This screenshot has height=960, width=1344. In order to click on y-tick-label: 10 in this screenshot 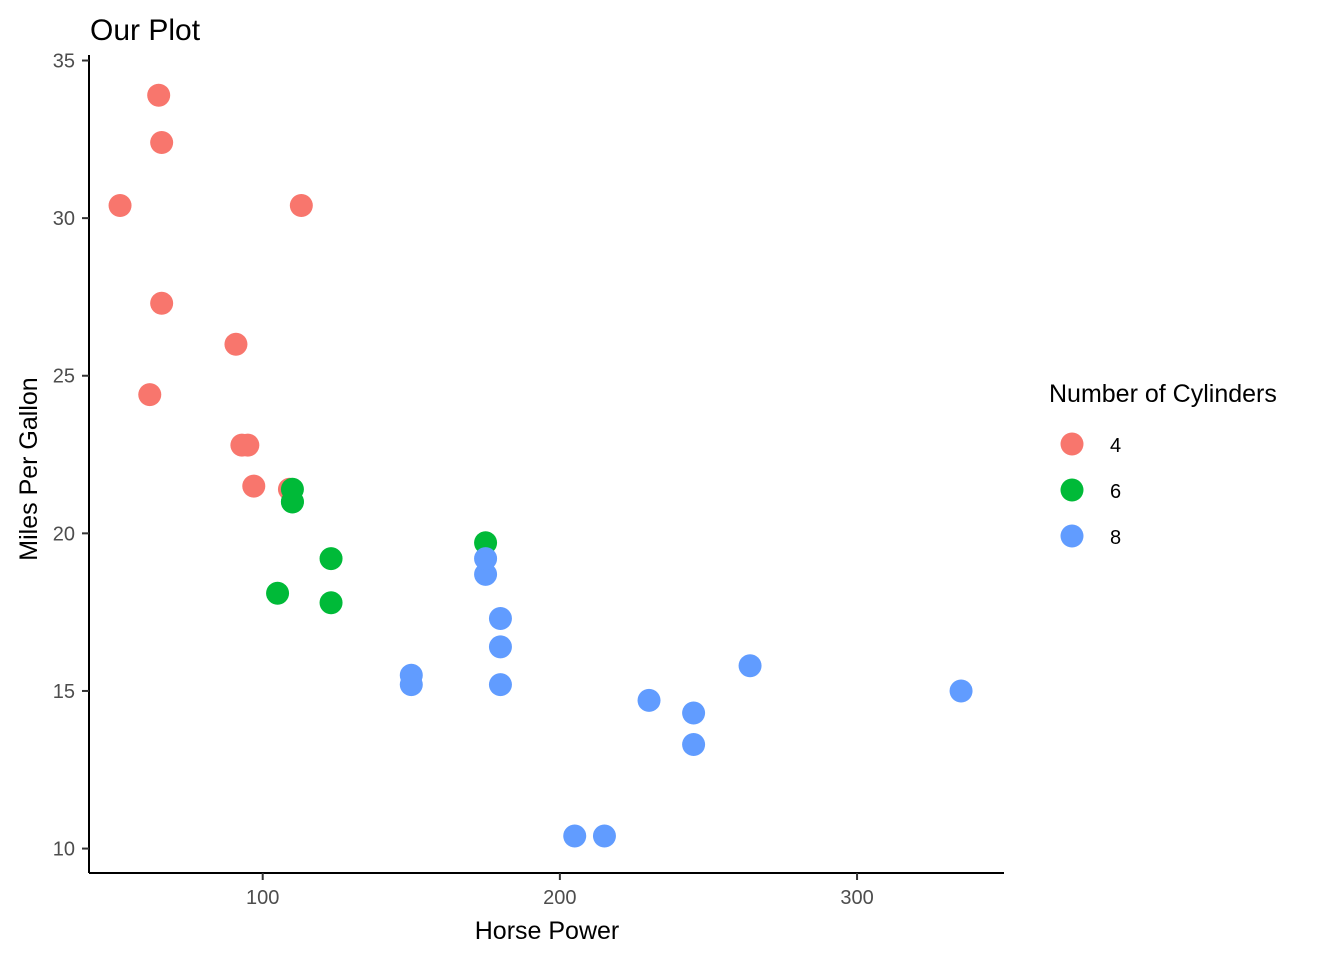, I will do `click(64, 850)`.